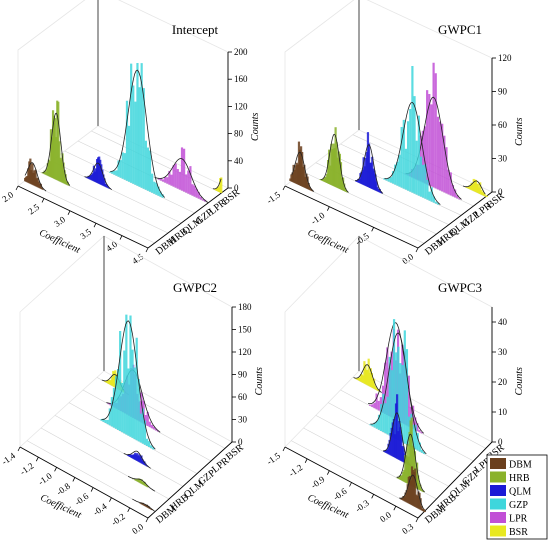  I want to click on legend-swatch-lpr, so click(498, 517).